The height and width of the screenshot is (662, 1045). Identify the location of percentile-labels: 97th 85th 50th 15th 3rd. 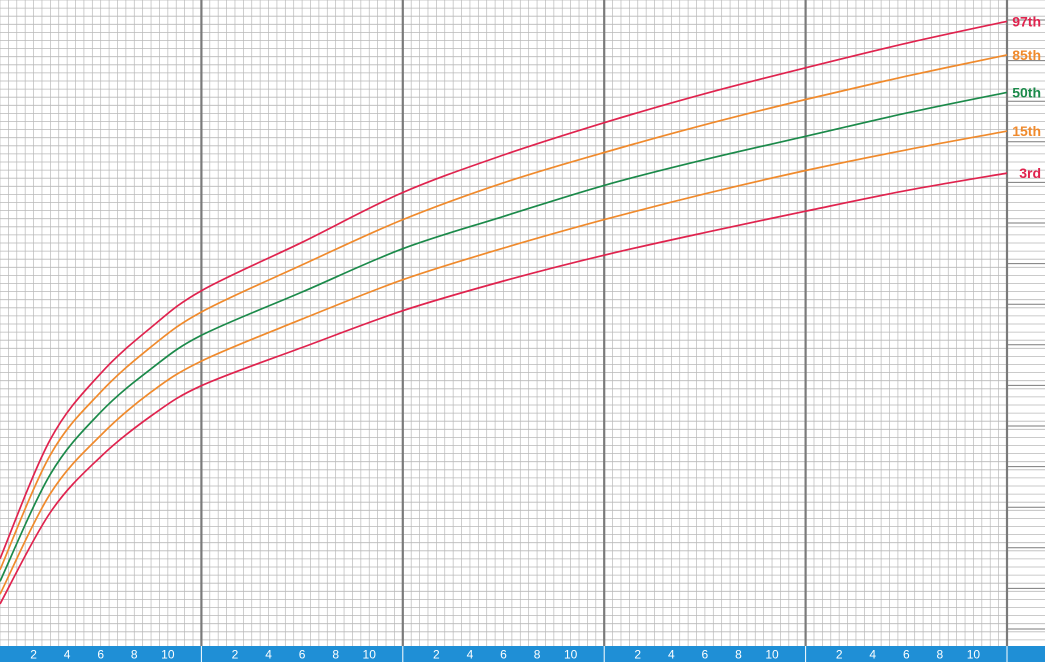
(1026, 97).